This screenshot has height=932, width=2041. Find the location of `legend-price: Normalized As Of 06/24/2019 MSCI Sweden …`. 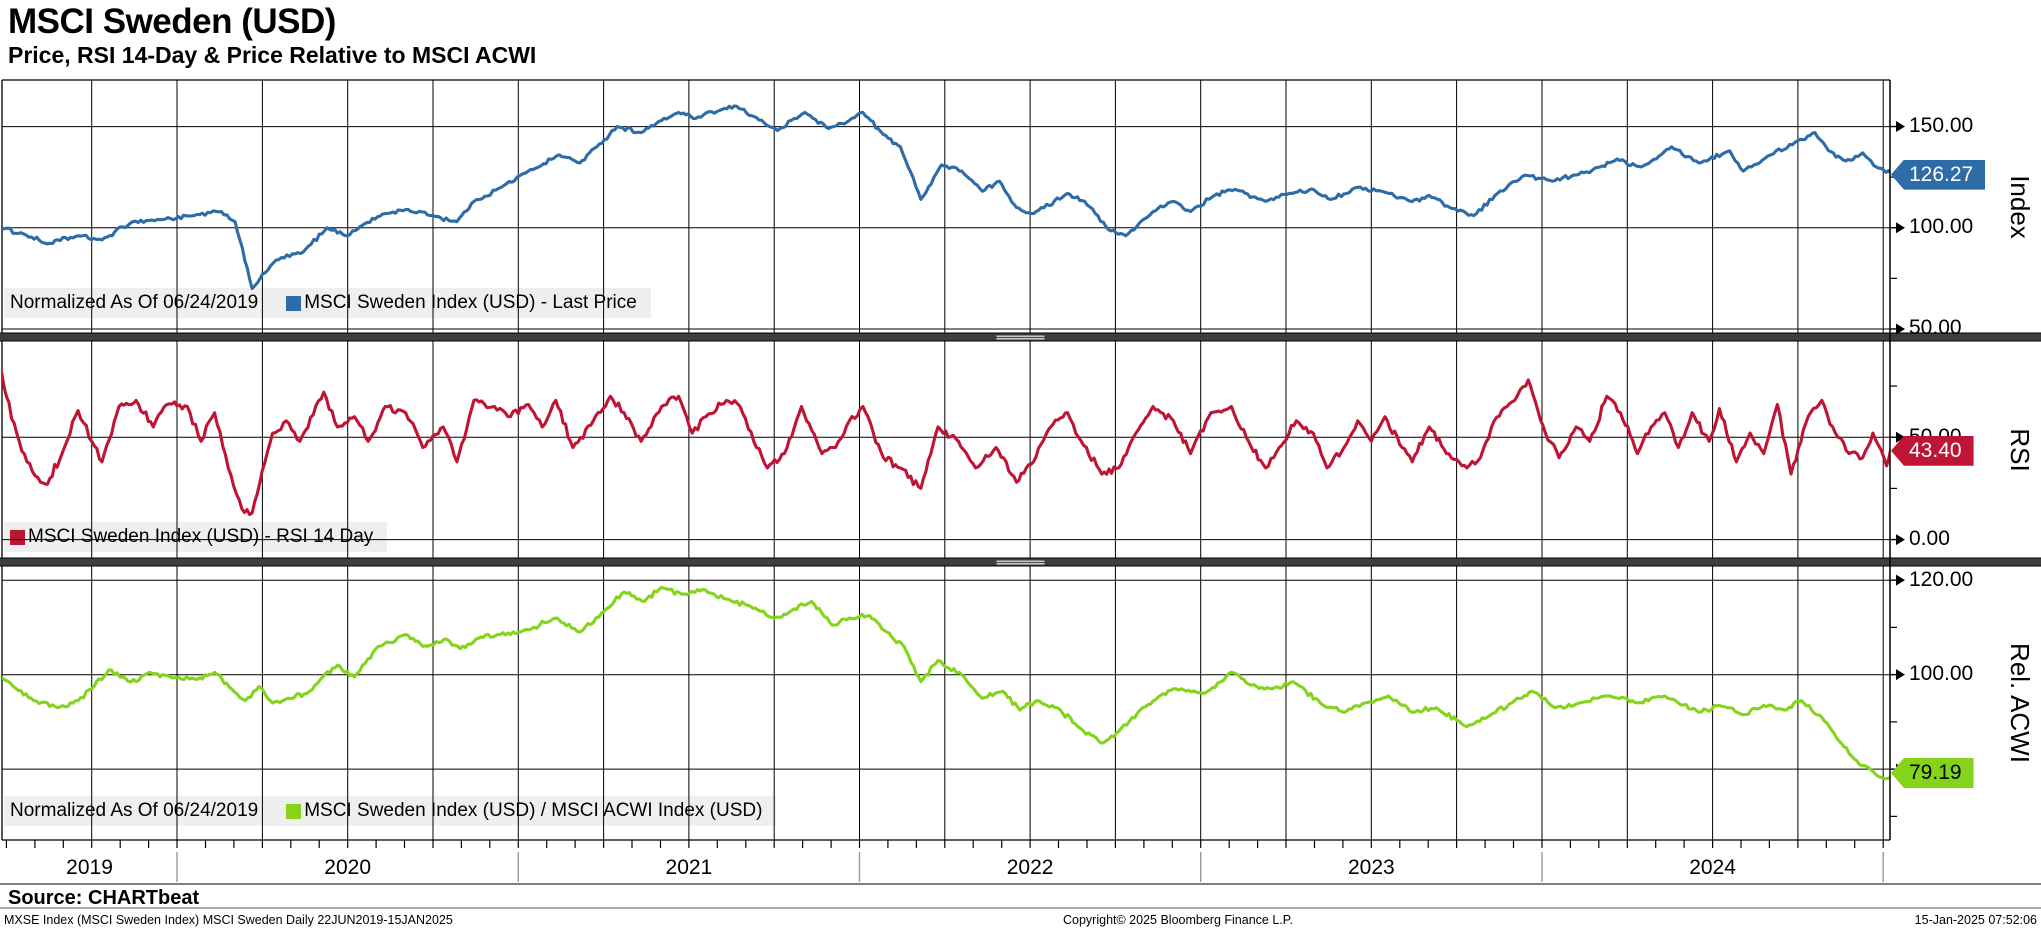

legend-price: Normalized As Of 06/24/2019 MSCI Sweden … is located at coordinates (327, 303).